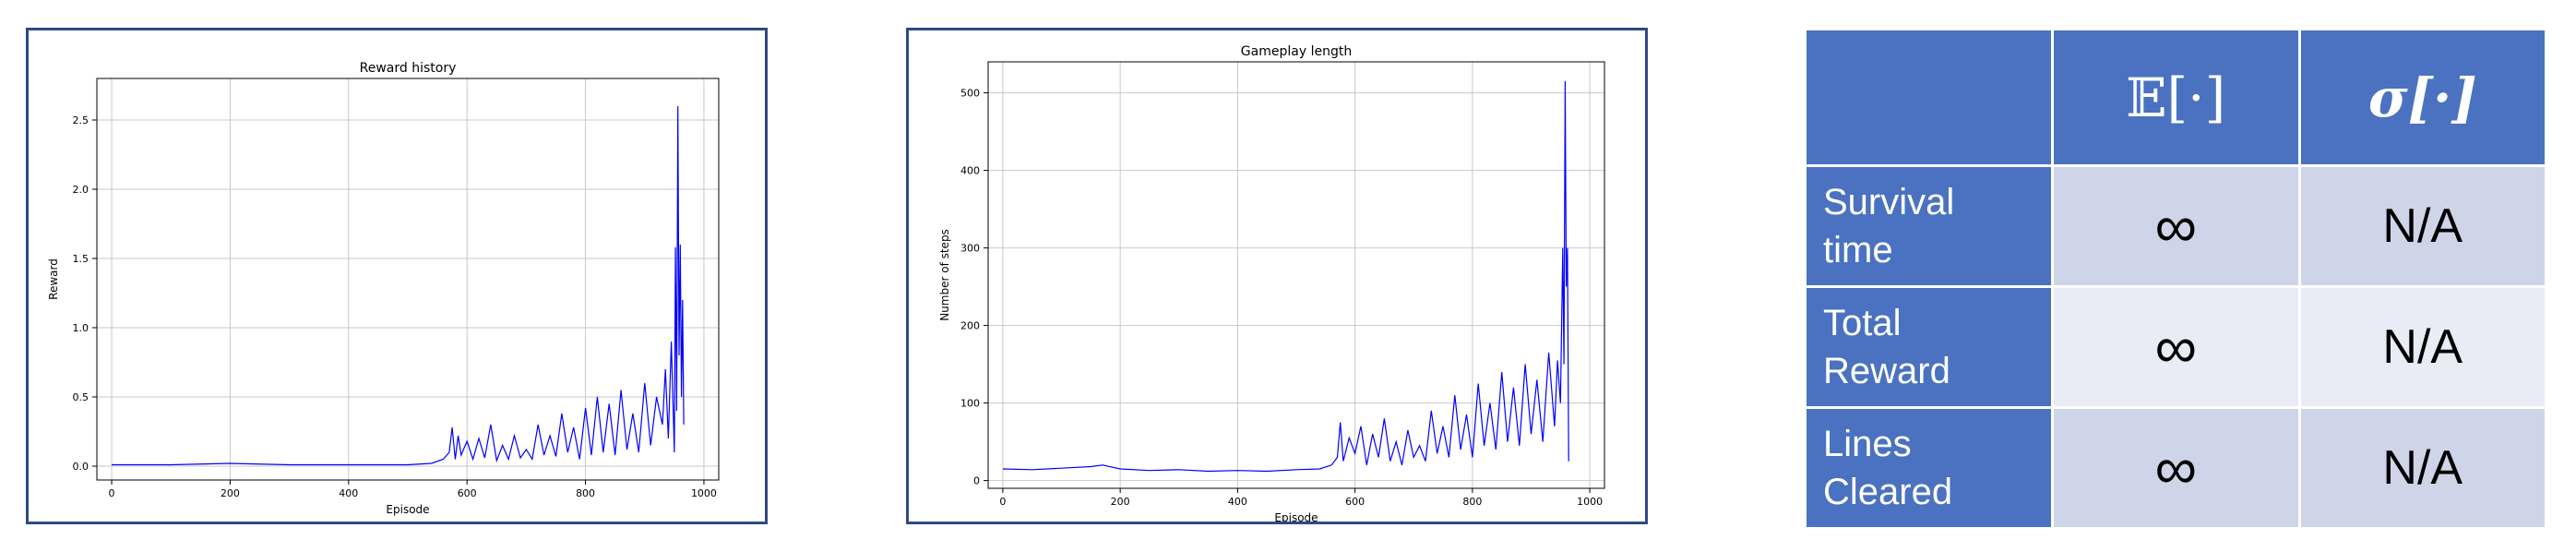 The image size is (2576, 552). I want to click on y-tick-label: 2.5, so click(81, 120).